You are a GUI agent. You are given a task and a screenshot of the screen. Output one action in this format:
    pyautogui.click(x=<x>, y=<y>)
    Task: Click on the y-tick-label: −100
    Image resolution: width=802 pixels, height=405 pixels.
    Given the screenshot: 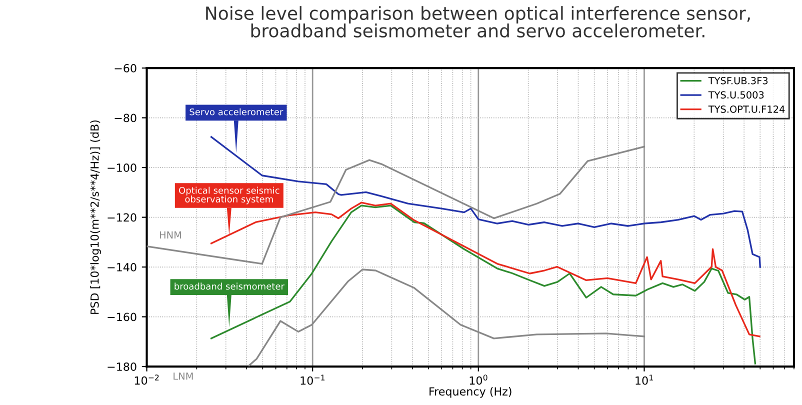 What is the action you would take?
    pyautogui.click(x=122, y=168)
    